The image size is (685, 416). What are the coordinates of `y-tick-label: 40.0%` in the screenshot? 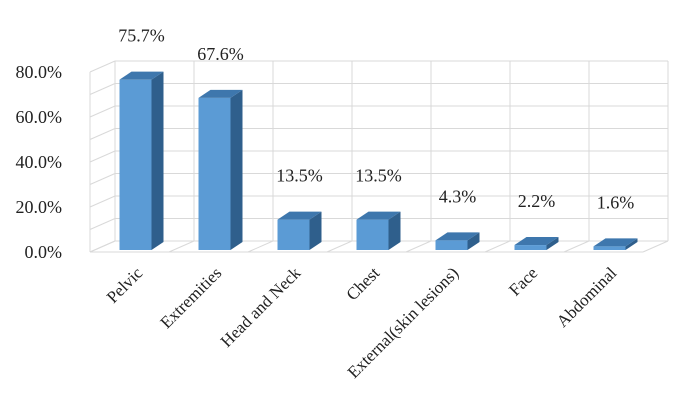 It's located at (39, 162).